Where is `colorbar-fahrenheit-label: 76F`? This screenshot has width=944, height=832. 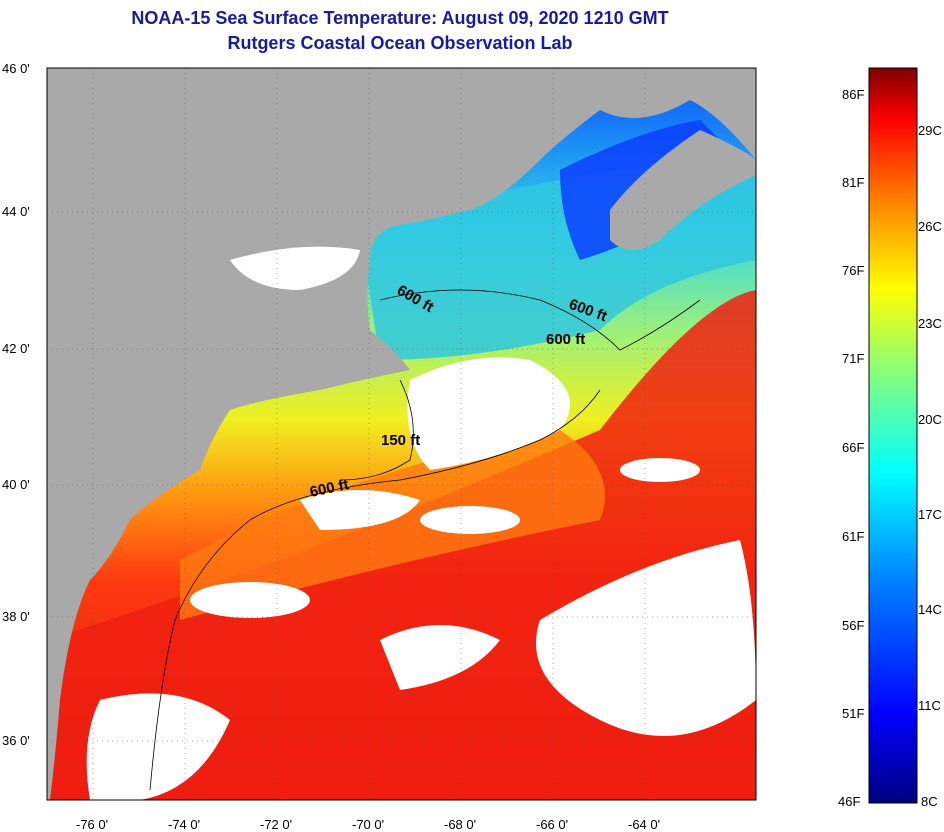
colorbar-fahrenheit-label: 76F is located at coordinates (853, 270).